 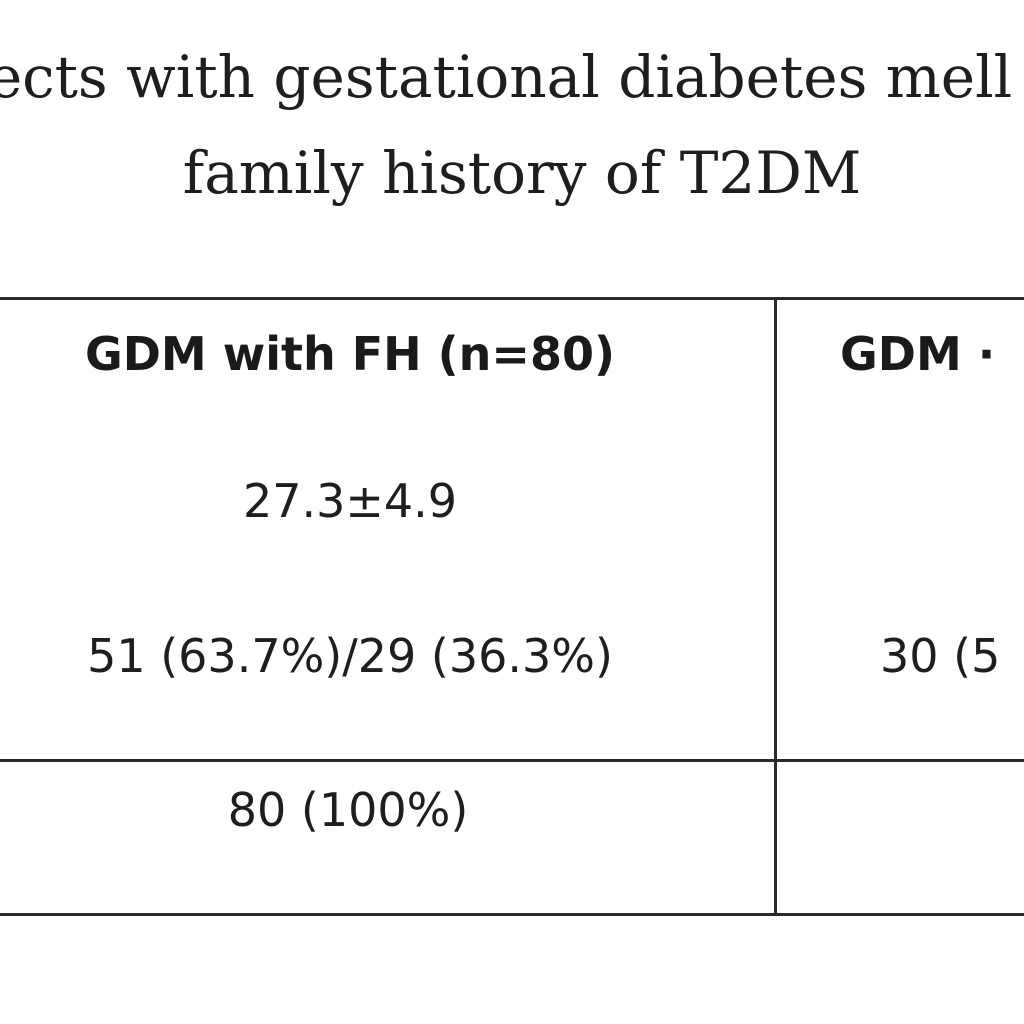 What do you see at coordinates (348, 810) in the screenshot?
I see `table-cell-total: 80 (100%)` at bounding box center [348, 810].